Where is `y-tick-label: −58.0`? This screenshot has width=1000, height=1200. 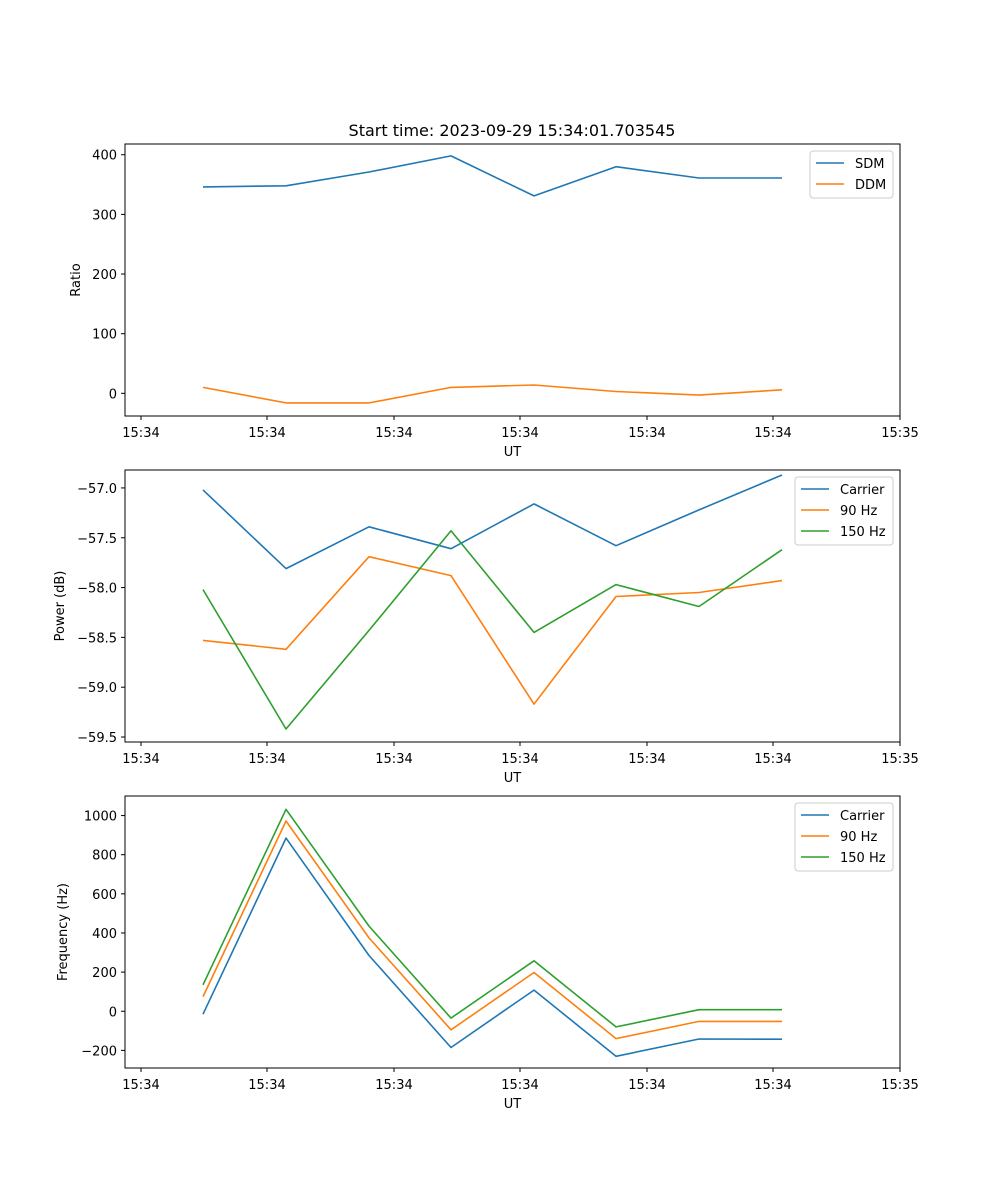
y-tick-label: −58.0 is located at coordinates (97, 589).